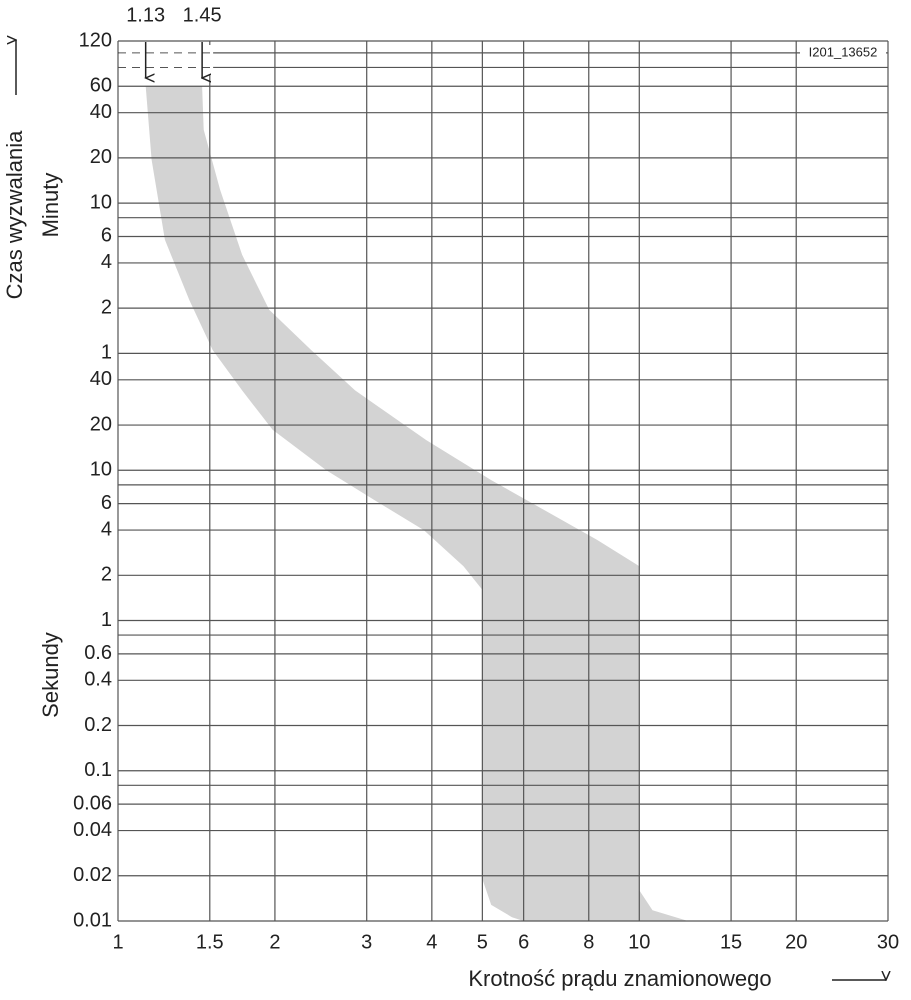 Image resolution: width=911 pixels, height=1000 pixels. What do you see at coordinates (92, 875) in the screenshot?
I see `y-tick-label: 0.02` at bounding box center [92, 875].